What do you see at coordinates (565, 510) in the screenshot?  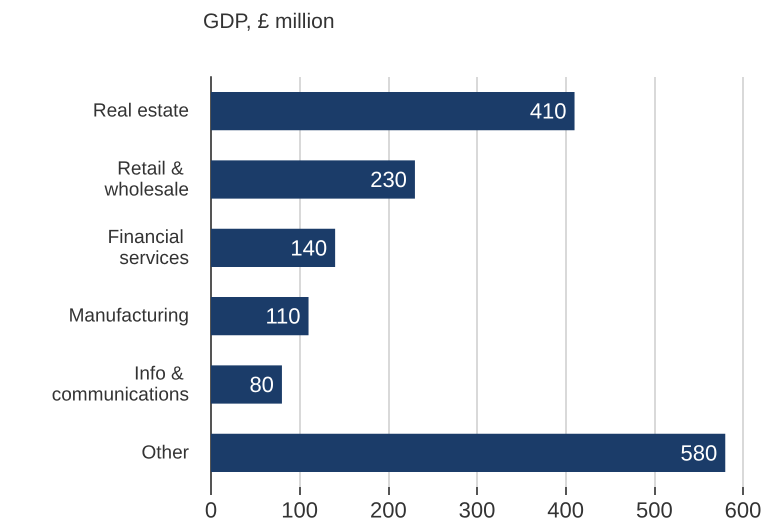 I see `x-tick-label: 400` at bounding box center [565, 510].